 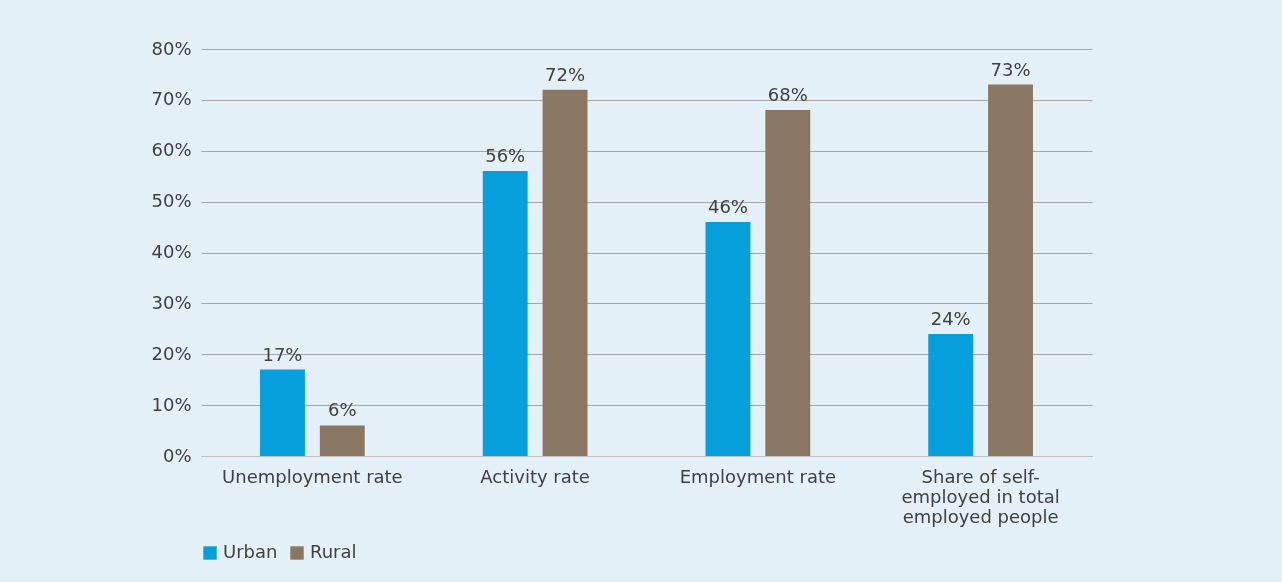 I want to click on data-label: 68%, so click(x=787, y=95).